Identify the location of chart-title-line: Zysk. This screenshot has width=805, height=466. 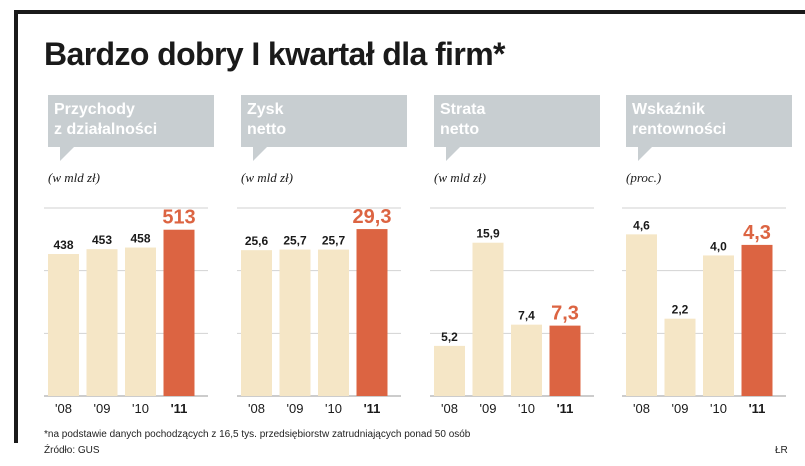
(265, 109).